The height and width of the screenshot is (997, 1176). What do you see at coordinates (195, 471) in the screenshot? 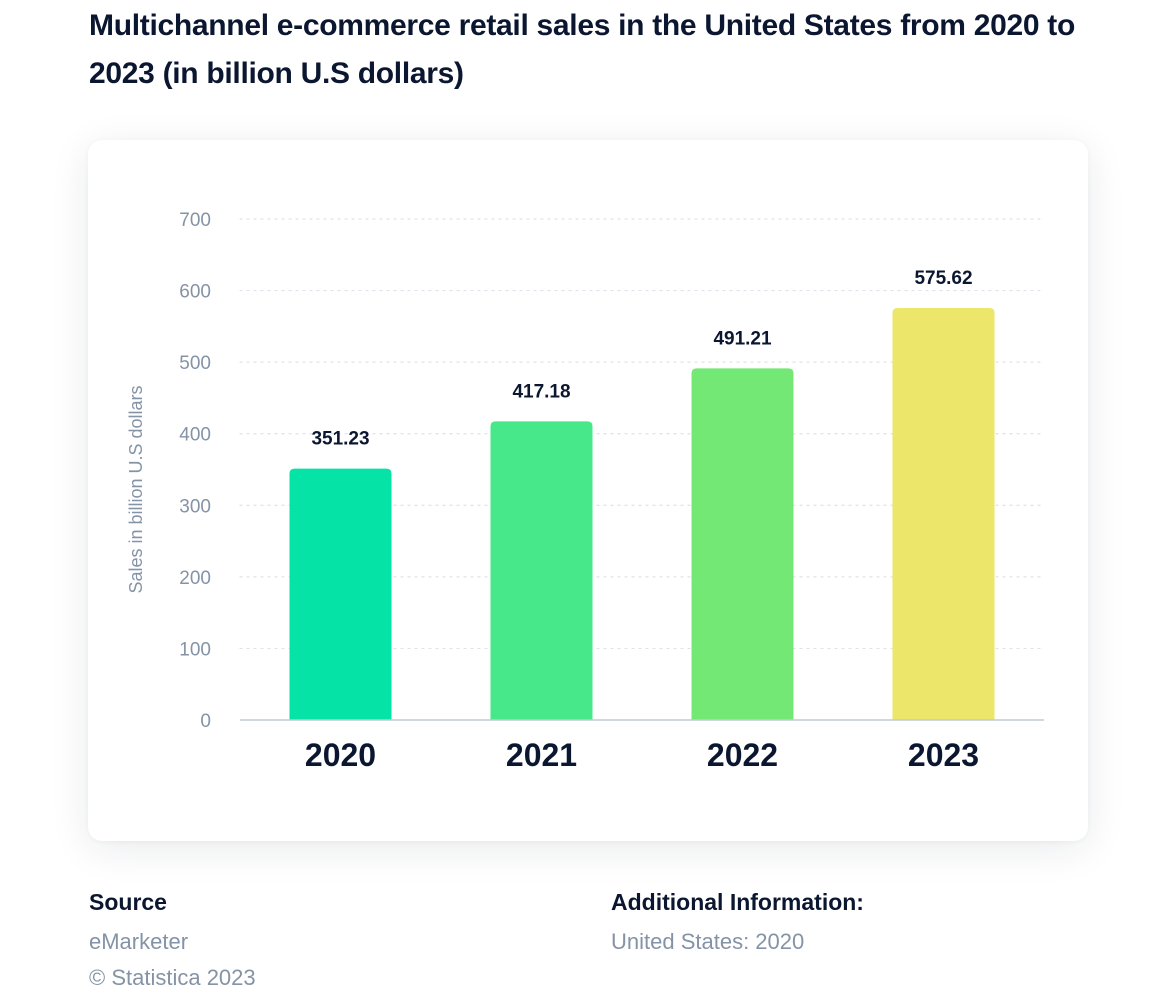
I see `y-axis-ticks: 0 100 200 300 400 500 600 700` at bounding box center [195, 471].